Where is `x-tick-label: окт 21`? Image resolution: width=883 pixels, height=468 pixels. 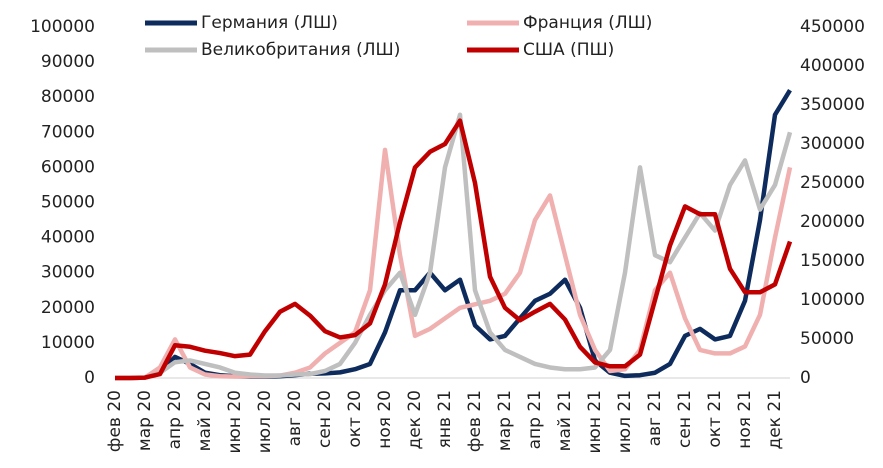
x-tick-label: окт 21 is located at coordinates (715, 419).